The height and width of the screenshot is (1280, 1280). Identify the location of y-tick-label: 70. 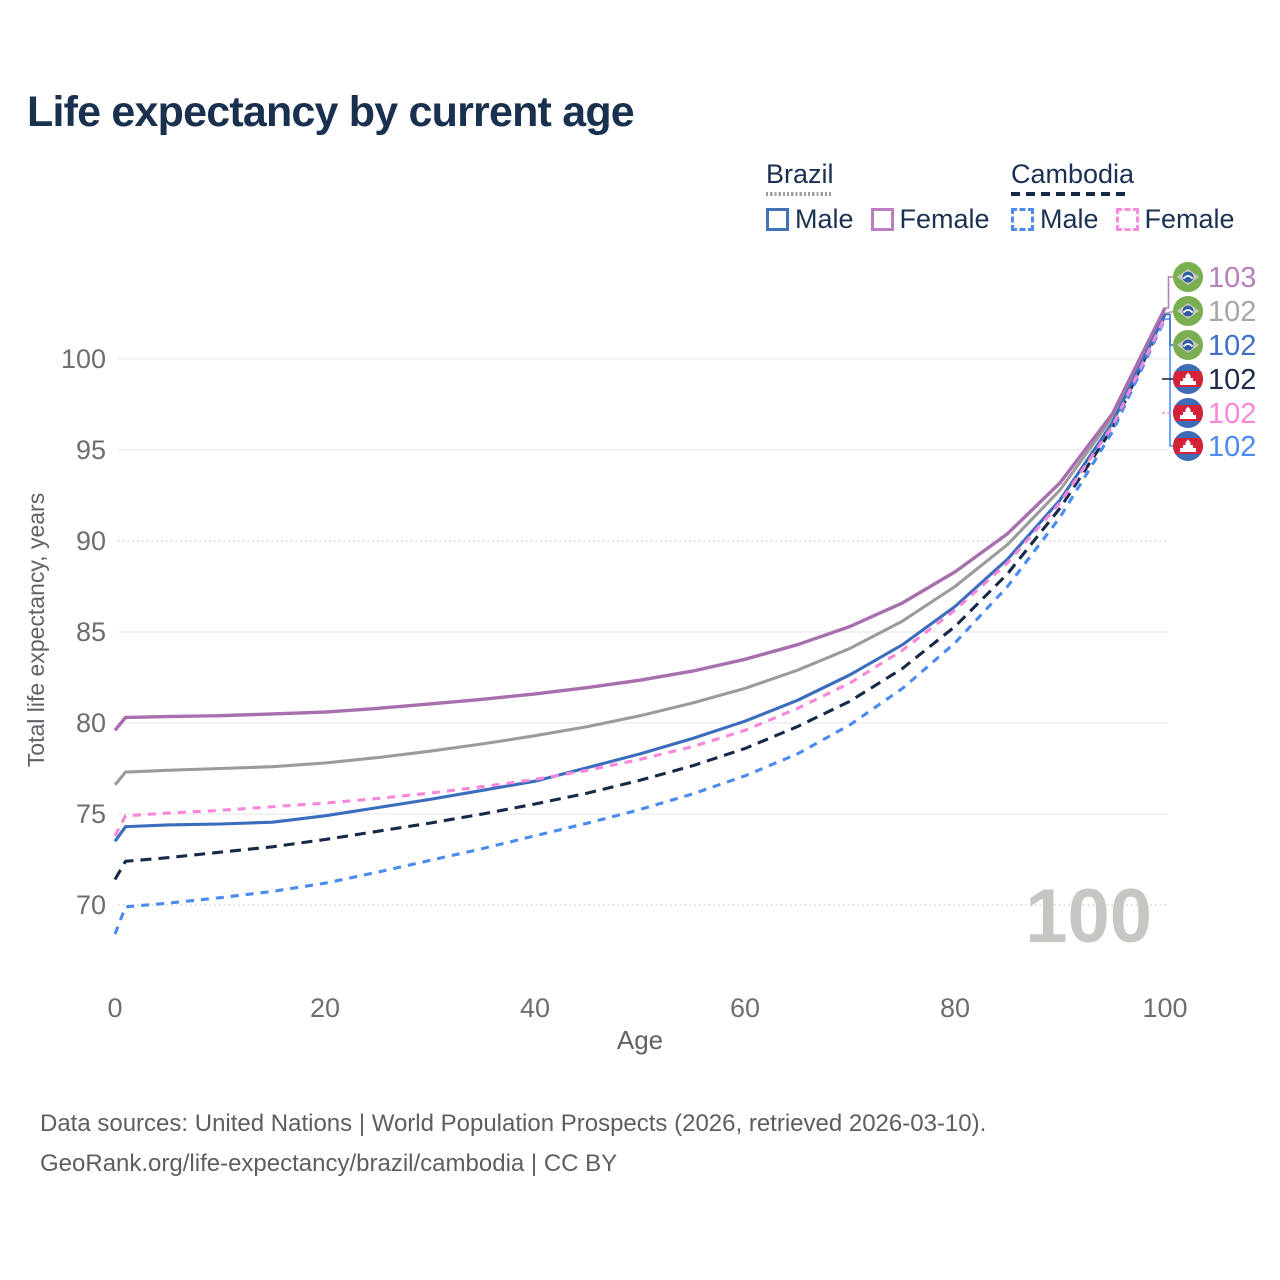
(91, 905).